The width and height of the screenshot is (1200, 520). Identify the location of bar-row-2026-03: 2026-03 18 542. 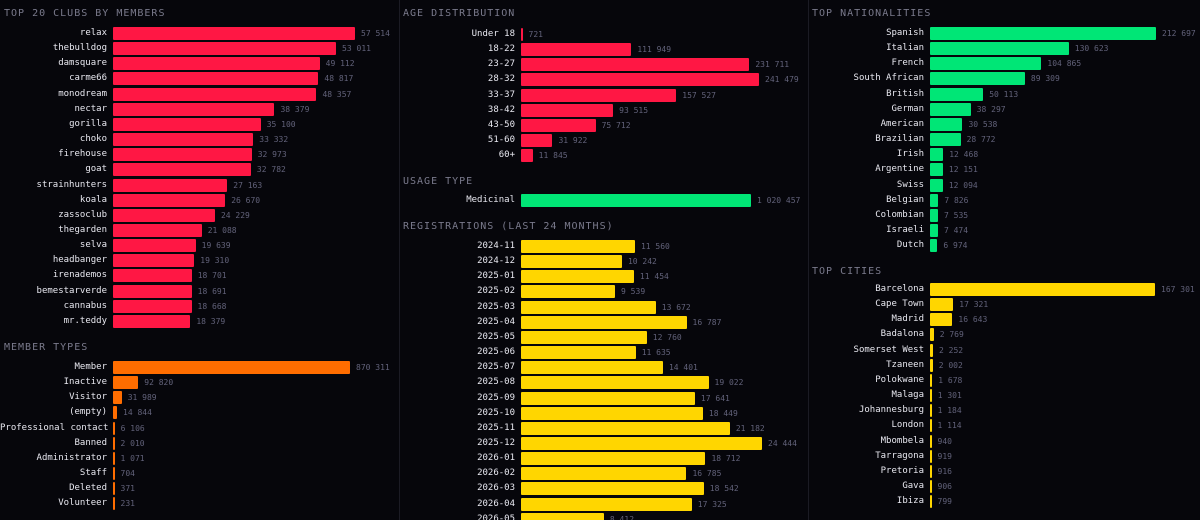
(603, 488).